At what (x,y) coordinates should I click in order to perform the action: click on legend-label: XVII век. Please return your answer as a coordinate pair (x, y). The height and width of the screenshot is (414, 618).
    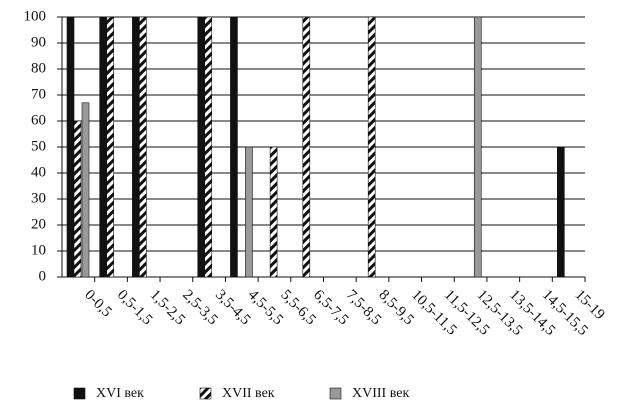
    Looking at the image, I should click on (248, 393).